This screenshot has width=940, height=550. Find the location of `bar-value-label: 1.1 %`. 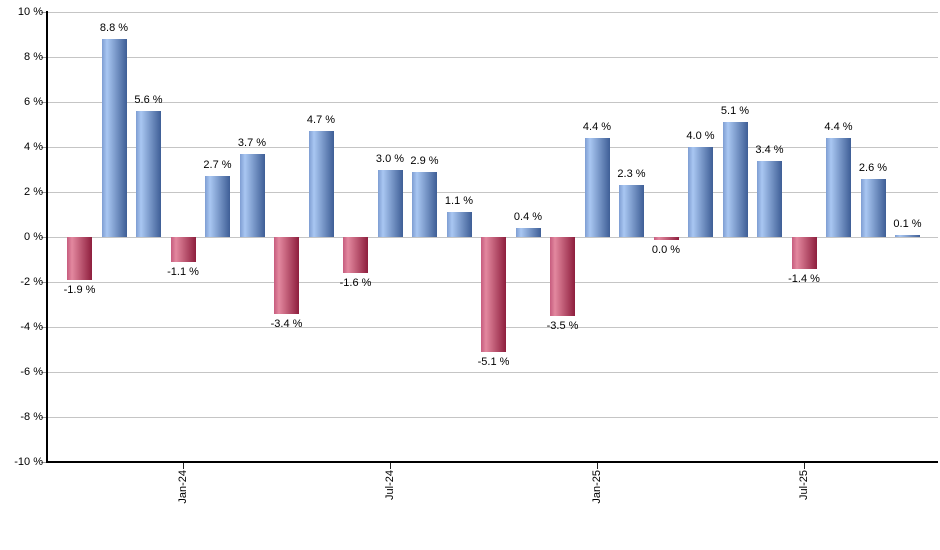

bar-value-label: 1.1 % is located at coordinates (459, 201).